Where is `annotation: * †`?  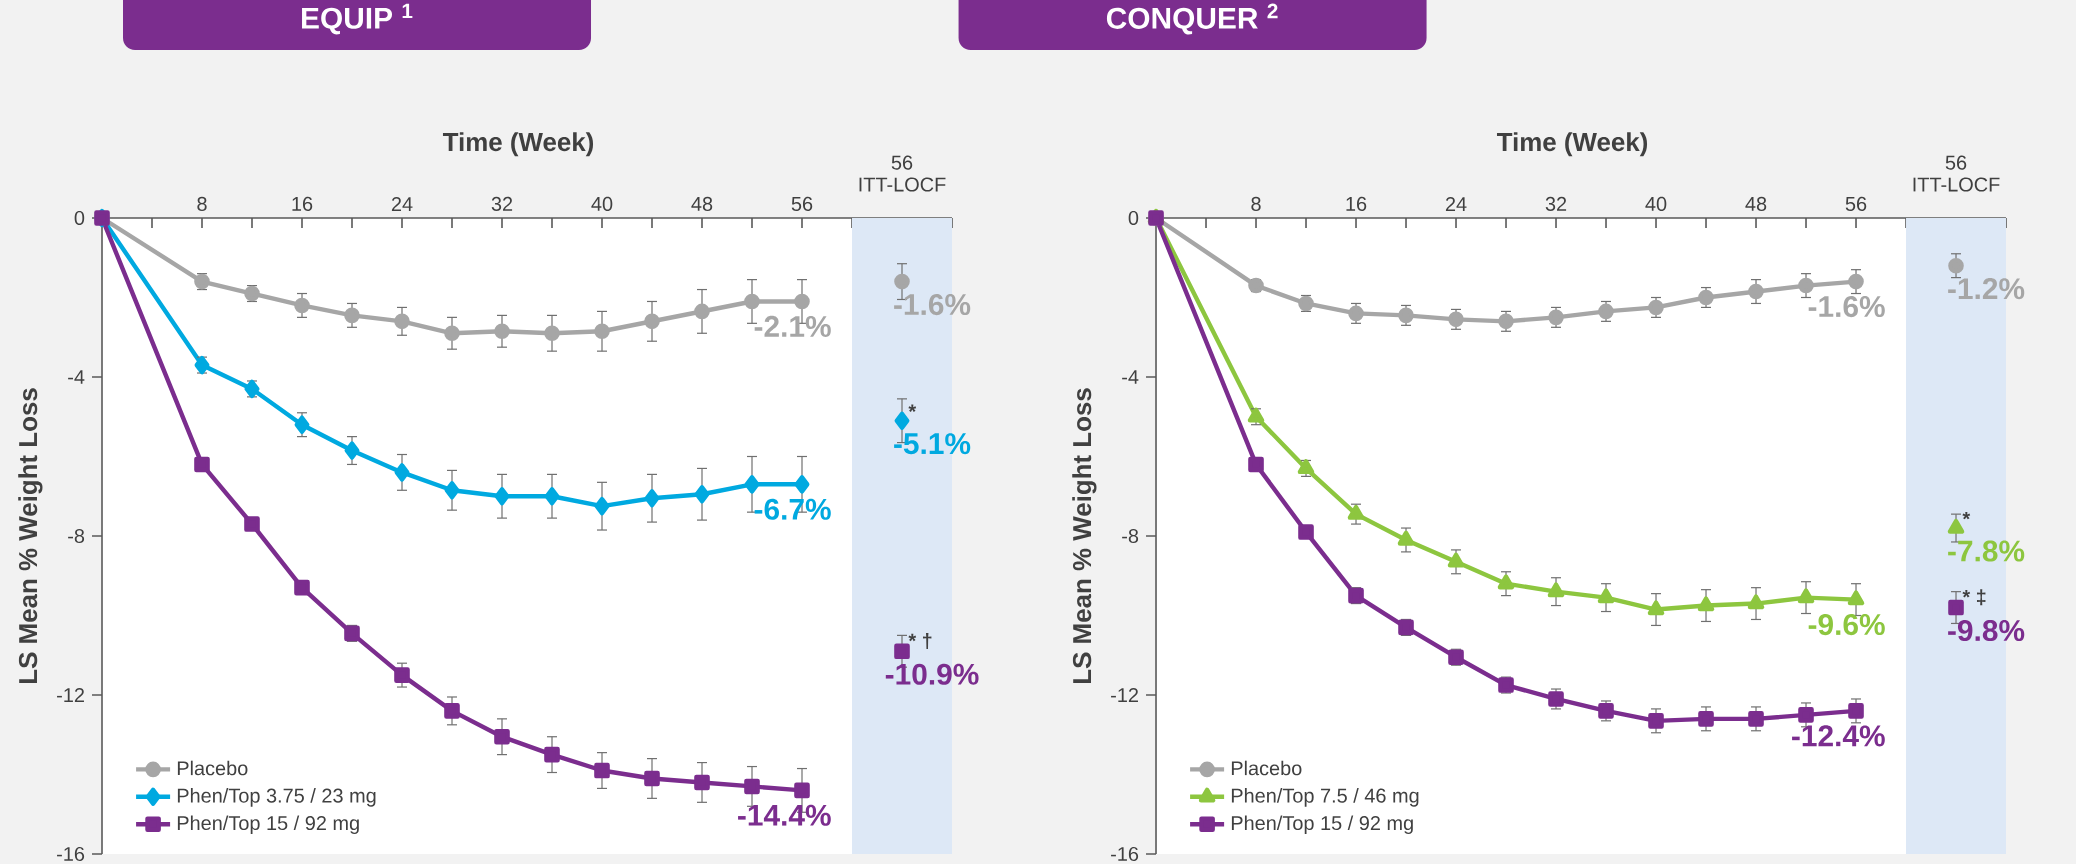
annotation: * † is located at coordinates (920, 641).